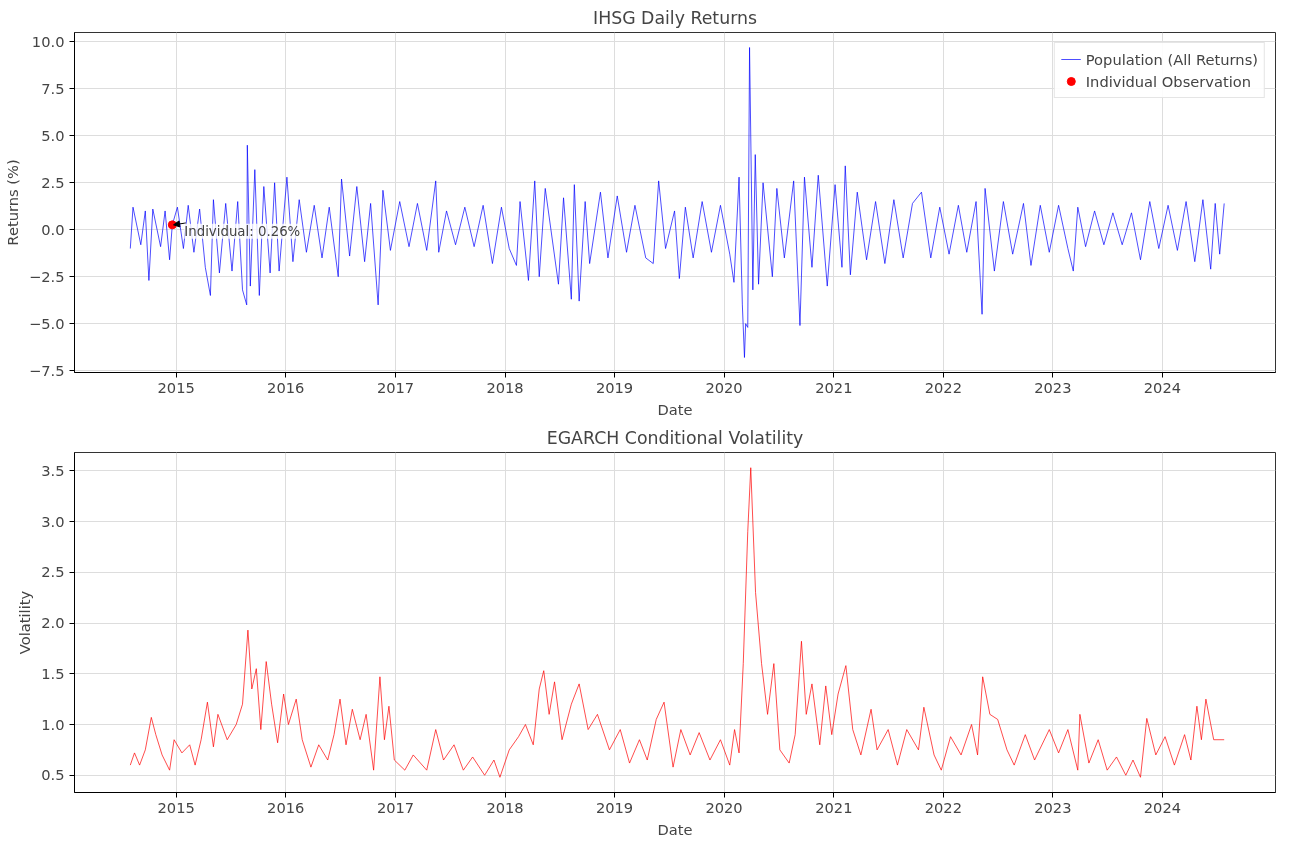  Describe the element at coordinates (53, 88) in the screenshot. I see `y-tick-label: 7.5` at that location.